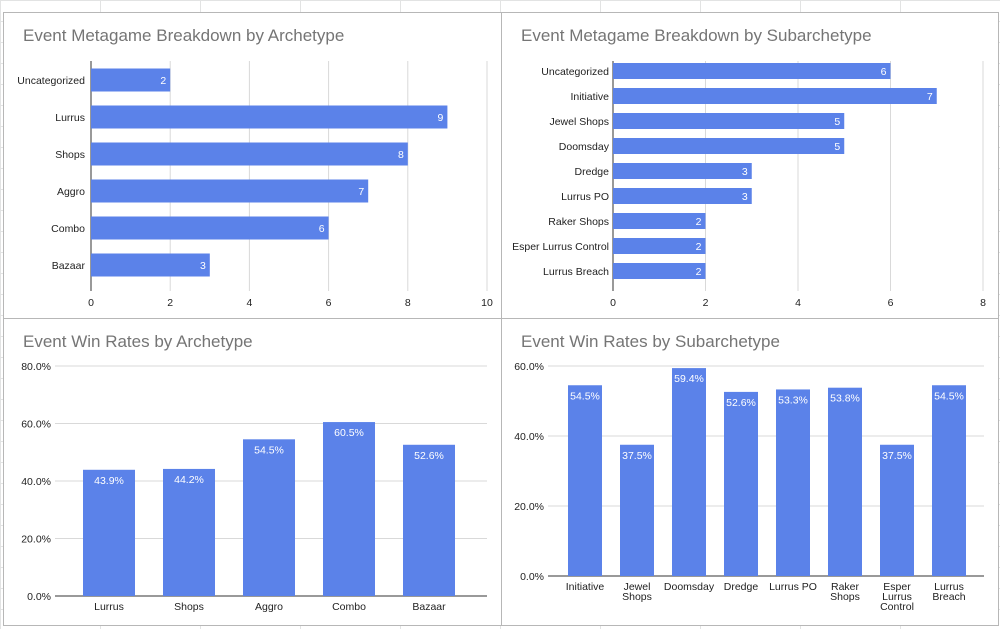 This screenshot has width=1000, height=629. What do you see at coordinates (109, 481) in the screenshot?
I see `data-label: 43.9%` at bounding box center [109, 481].